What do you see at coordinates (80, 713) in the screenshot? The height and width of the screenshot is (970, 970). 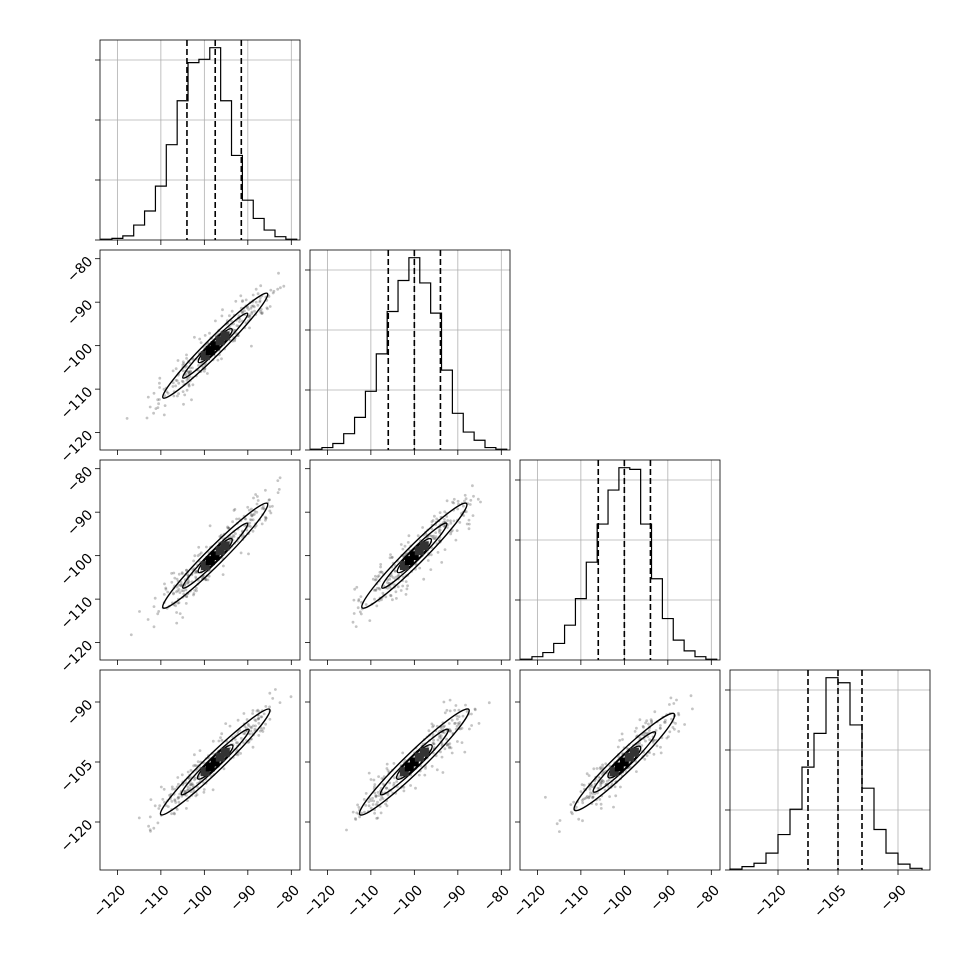 I see `y-tick-label: −90` at bounding box center [80, 713].